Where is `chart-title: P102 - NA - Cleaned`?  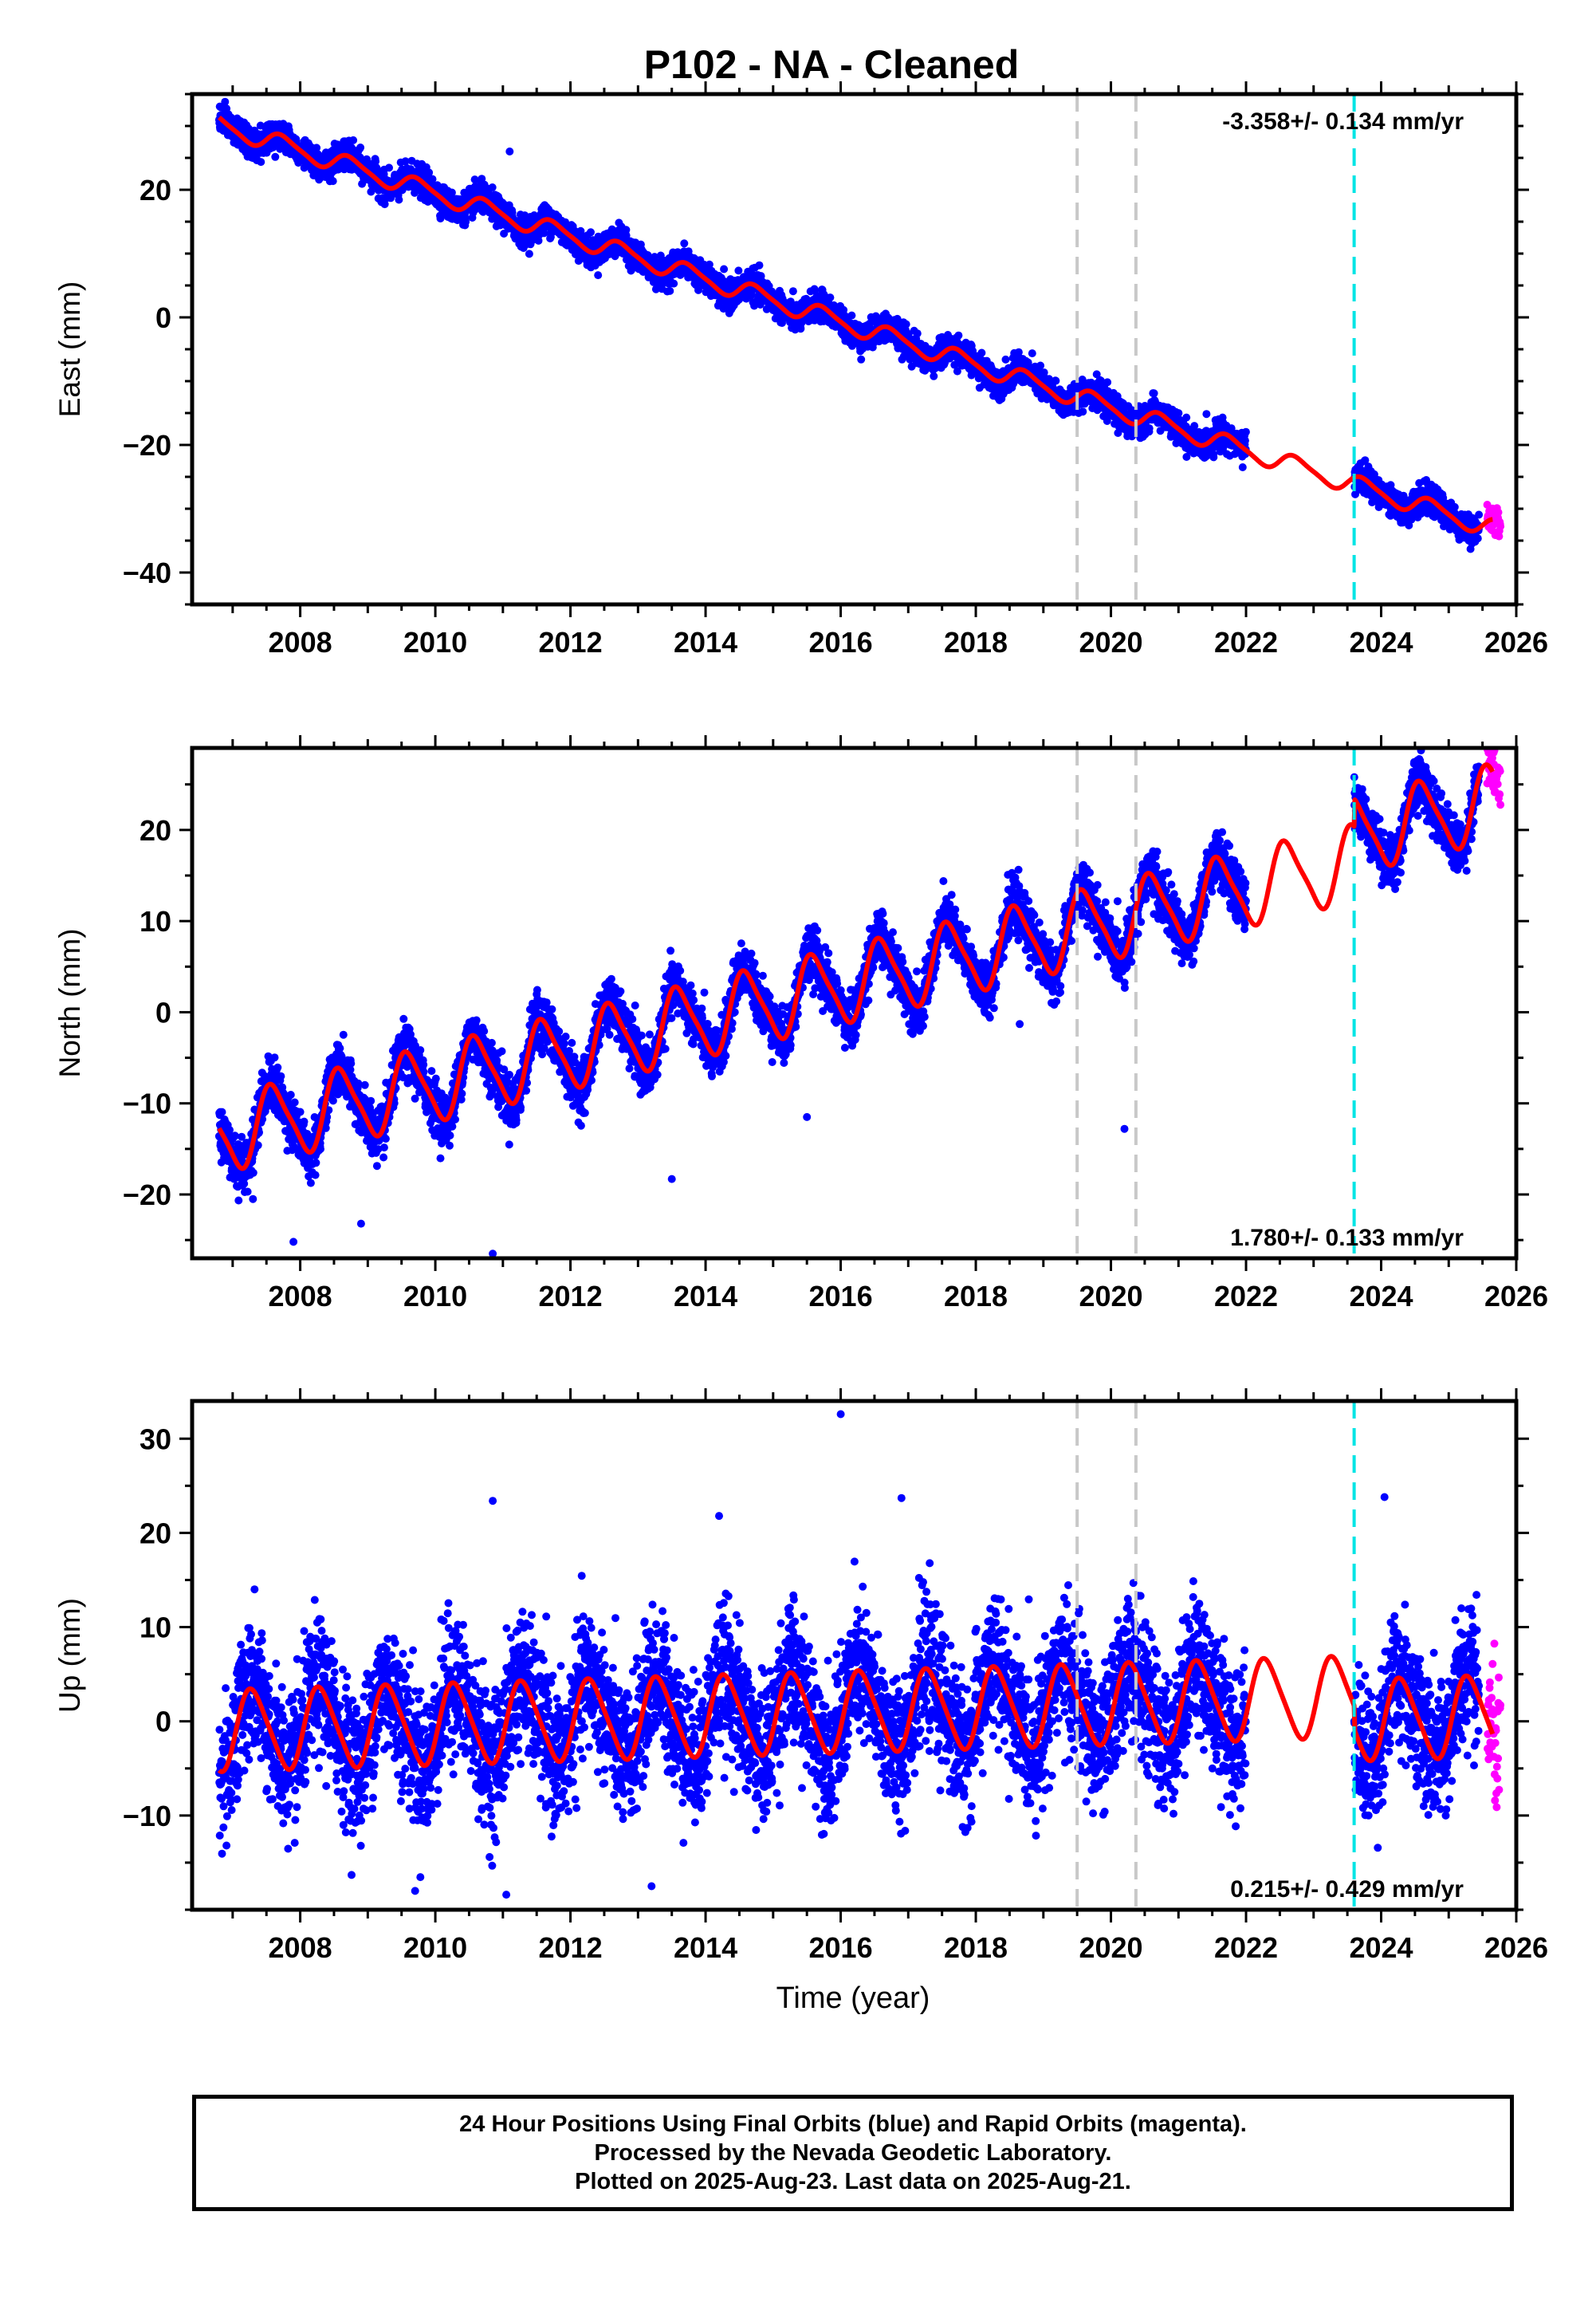 chart-title: P102 - NA - Cleaned is located at coordinates (832, 65).